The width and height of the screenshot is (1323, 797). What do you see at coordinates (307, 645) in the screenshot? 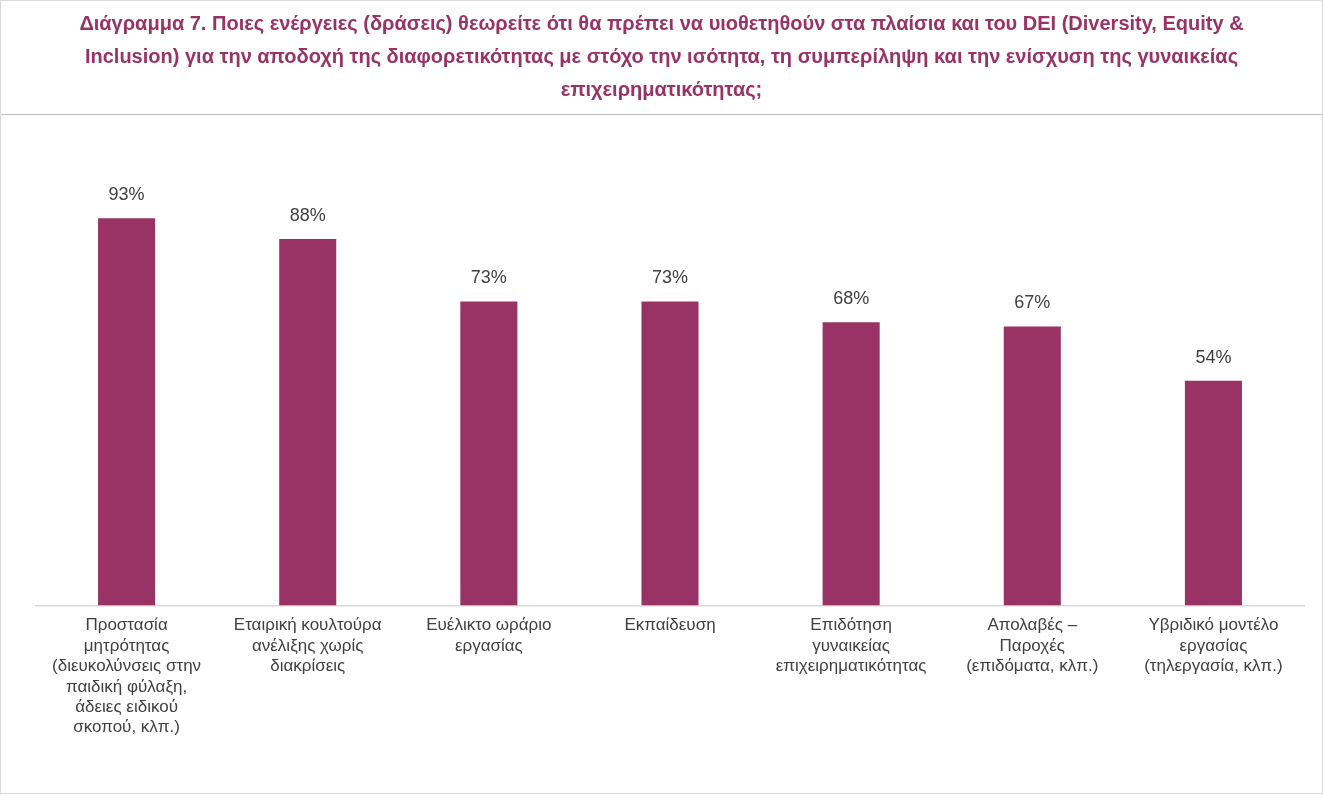
I see `x-tick-label: Εταιρική κουλτούρα ανέλιξης χωρίς διακρίσεις` at bounding box center [307, 645].